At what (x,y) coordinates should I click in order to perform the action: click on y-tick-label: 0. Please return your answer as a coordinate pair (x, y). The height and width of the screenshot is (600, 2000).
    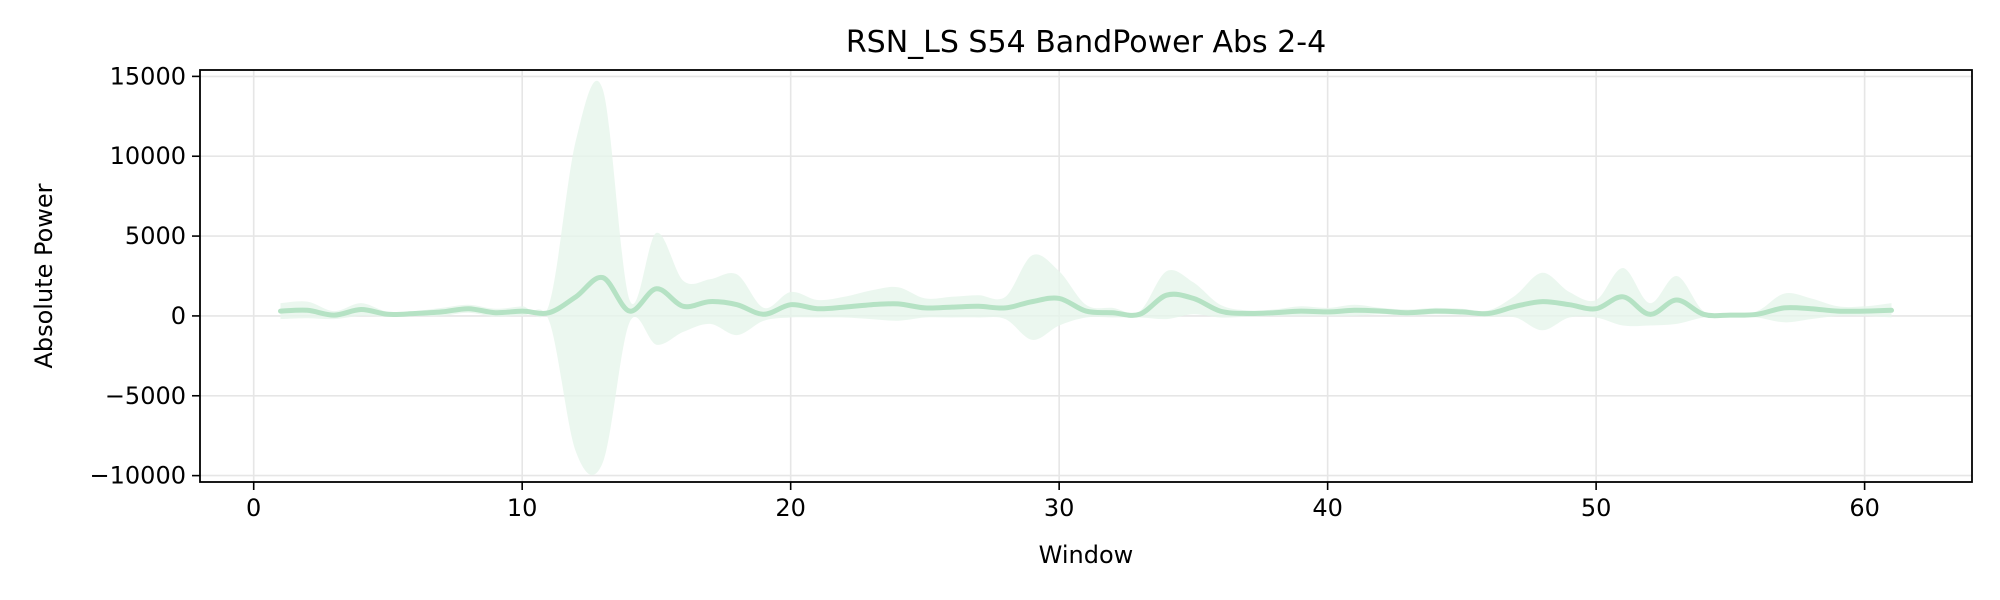
    Looking at the image, I should click on (178, 316).